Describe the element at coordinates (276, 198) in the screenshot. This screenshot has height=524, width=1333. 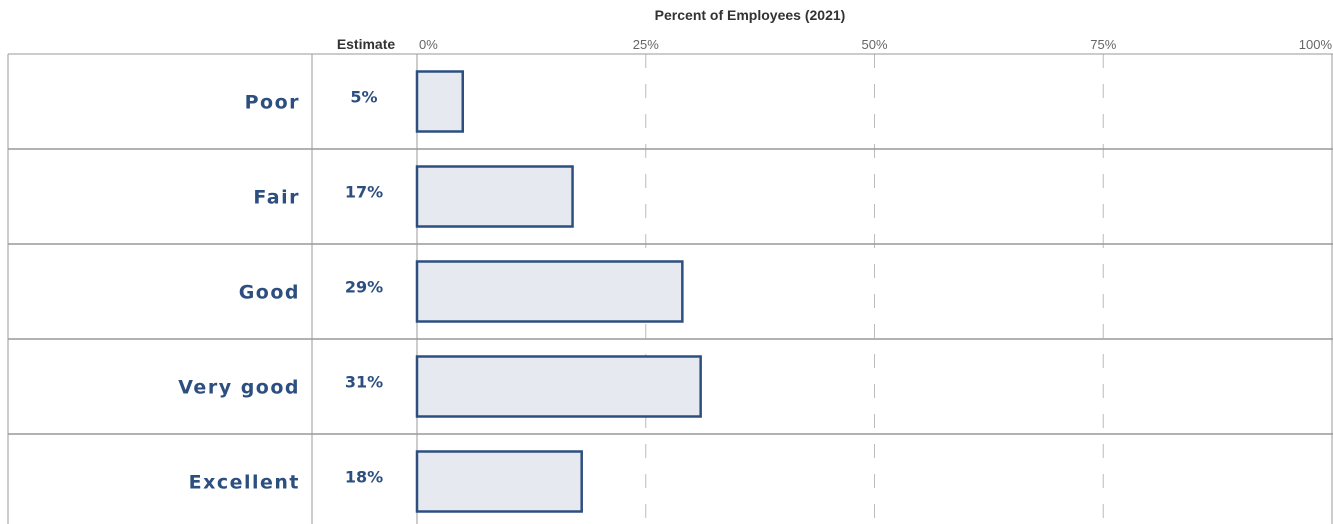
I see `category-label: Fair` at that location.